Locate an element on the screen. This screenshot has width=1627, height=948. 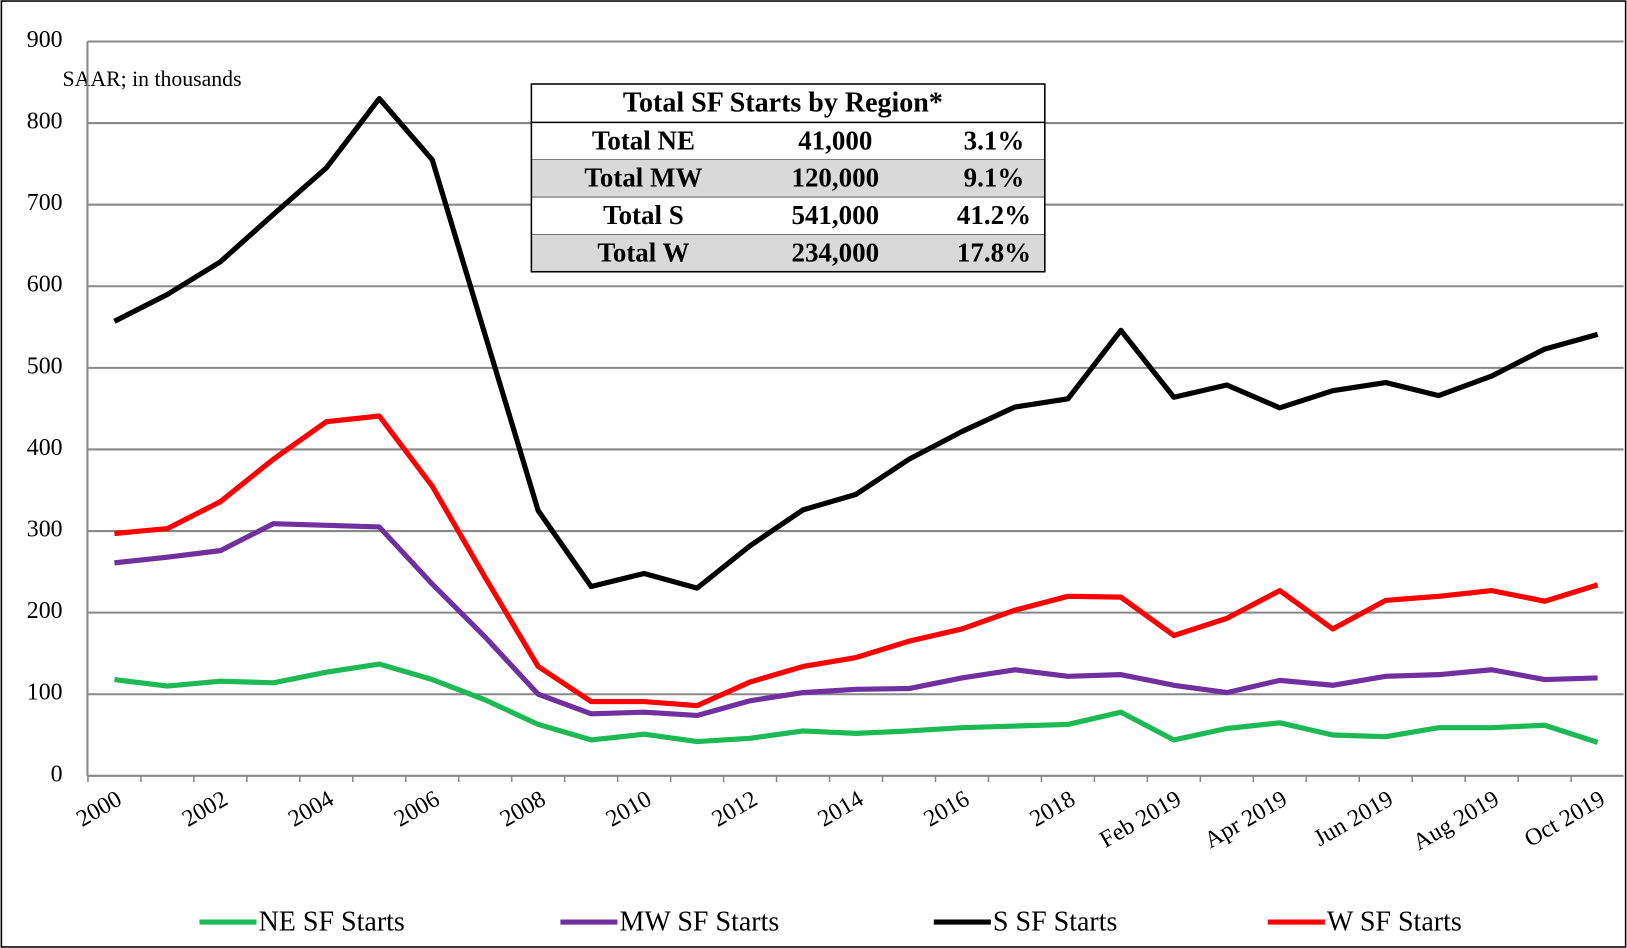
y-tick-label: 900 is located at coordinates (45, 40).